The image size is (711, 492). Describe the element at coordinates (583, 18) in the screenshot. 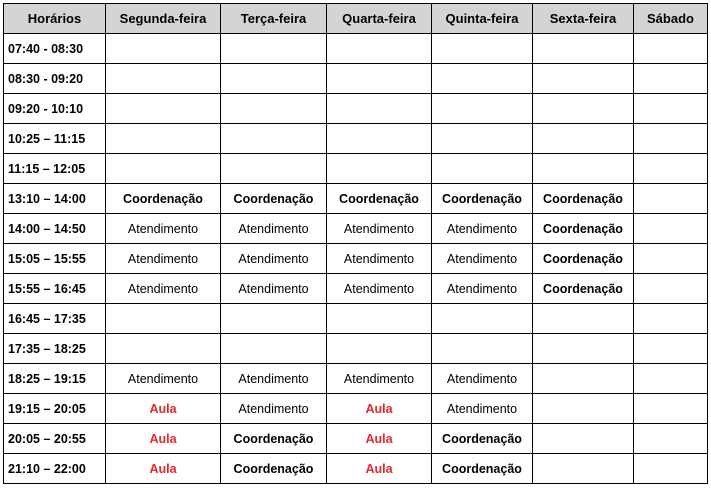

I see `column-header-sexta: Sexta-feira` at that location.